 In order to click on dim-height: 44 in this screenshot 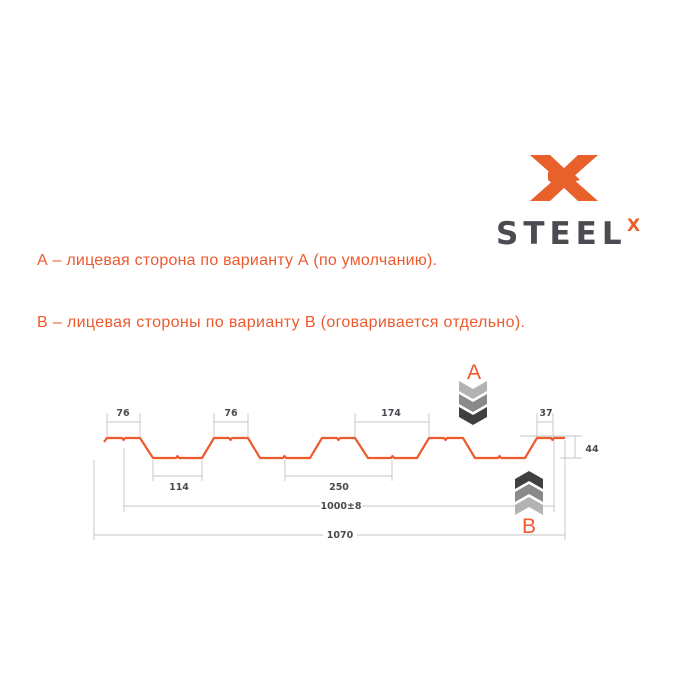, I will do `click(592, 449)`.